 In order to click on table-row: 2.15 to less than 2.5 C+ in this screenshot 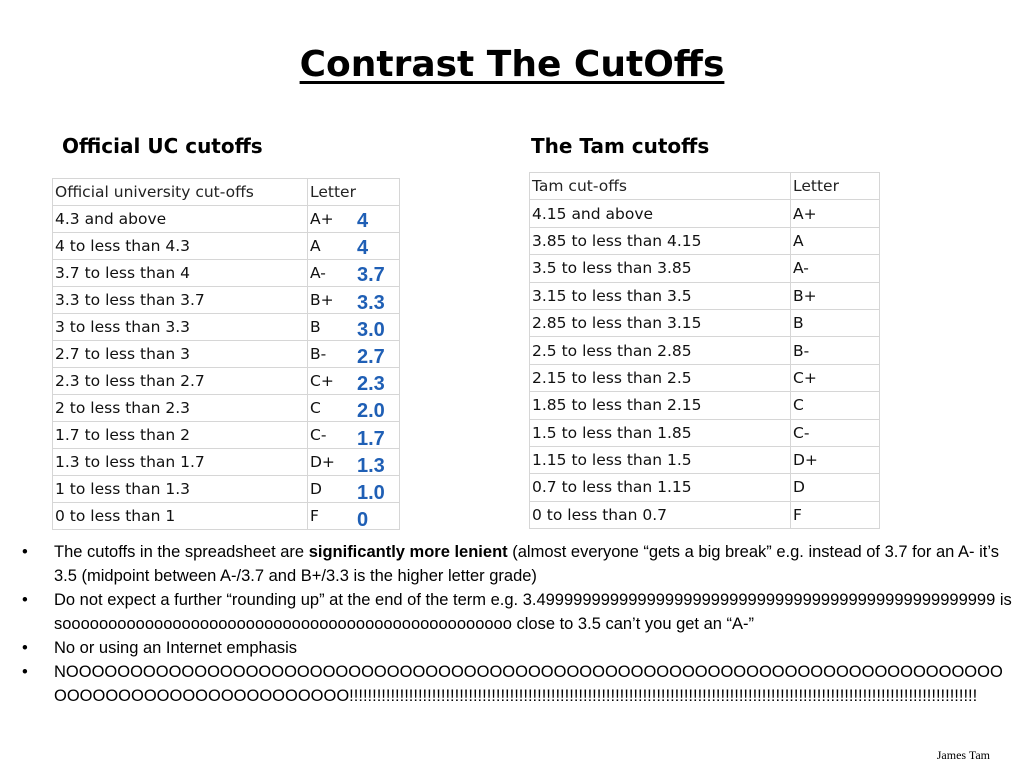, I will do `click(704, 378)`.